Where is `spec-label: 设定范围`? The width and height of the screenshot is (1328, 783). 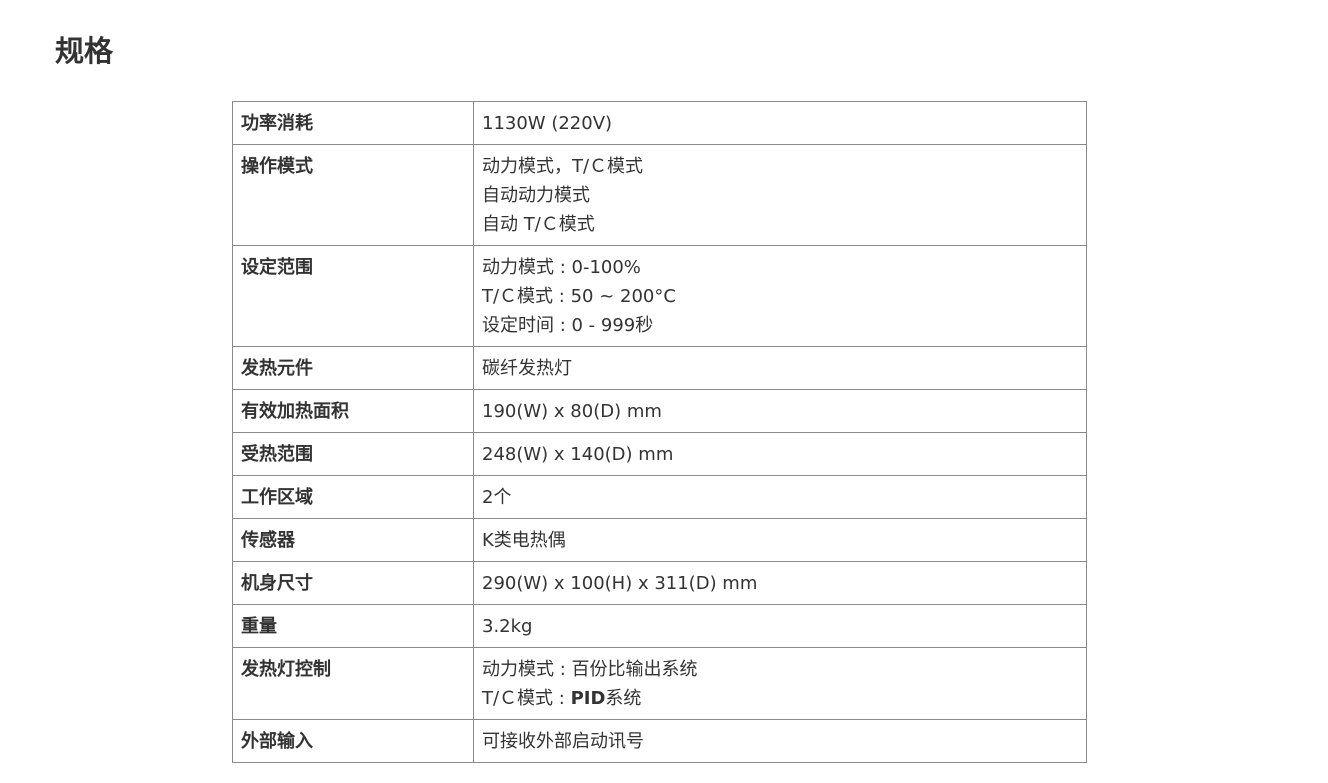 spec-label: 设定范围 is located at coordinates (353, 296).